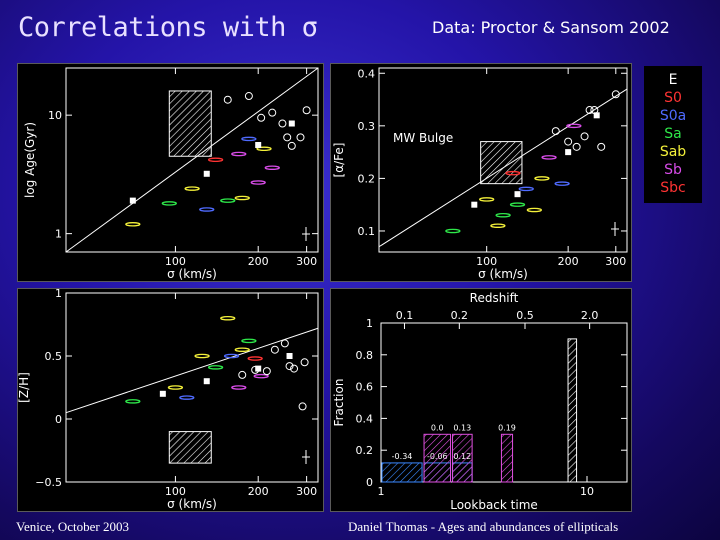  I want to click on y-axis-label: [α/Fe], so click(339, 160).